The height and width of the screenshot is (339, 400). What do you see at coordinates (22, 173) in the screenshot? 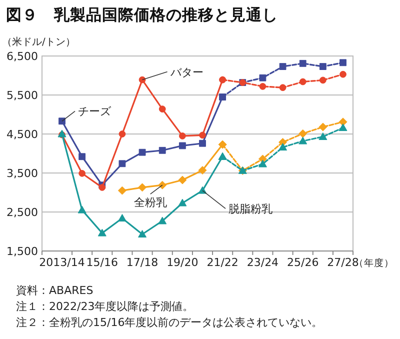
I see `y-tick-label: 3,500` at bounding box center [22, 173].